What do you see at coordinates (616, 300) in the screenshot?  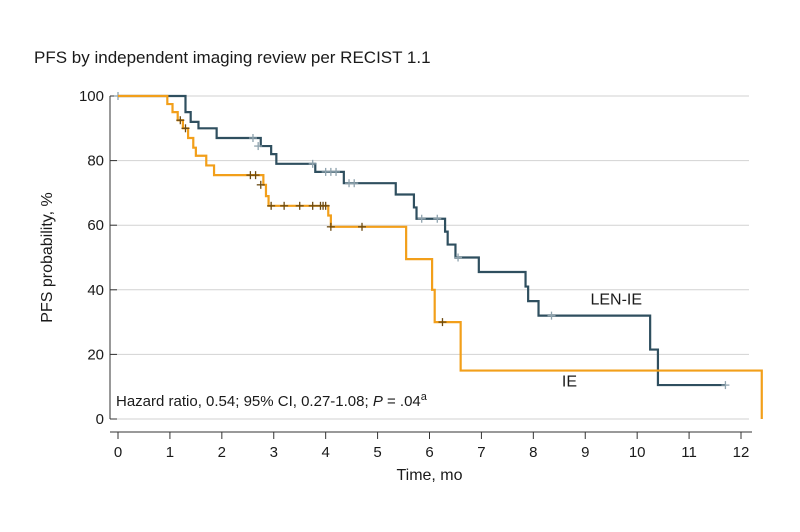 I see `series-label-len-ie: LEN-IE` at bounding box center [616, 300].